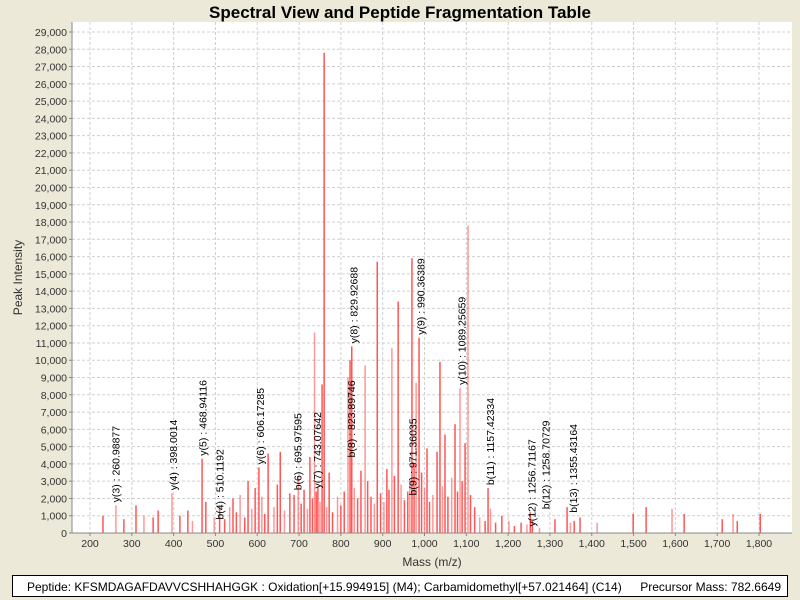 The height and width of the screenshot is (600, 800). What do you see at coordinates (54, 517) in the screenshot?
I see `y-tick-label: 1,000` at bounding box center [54, 517].